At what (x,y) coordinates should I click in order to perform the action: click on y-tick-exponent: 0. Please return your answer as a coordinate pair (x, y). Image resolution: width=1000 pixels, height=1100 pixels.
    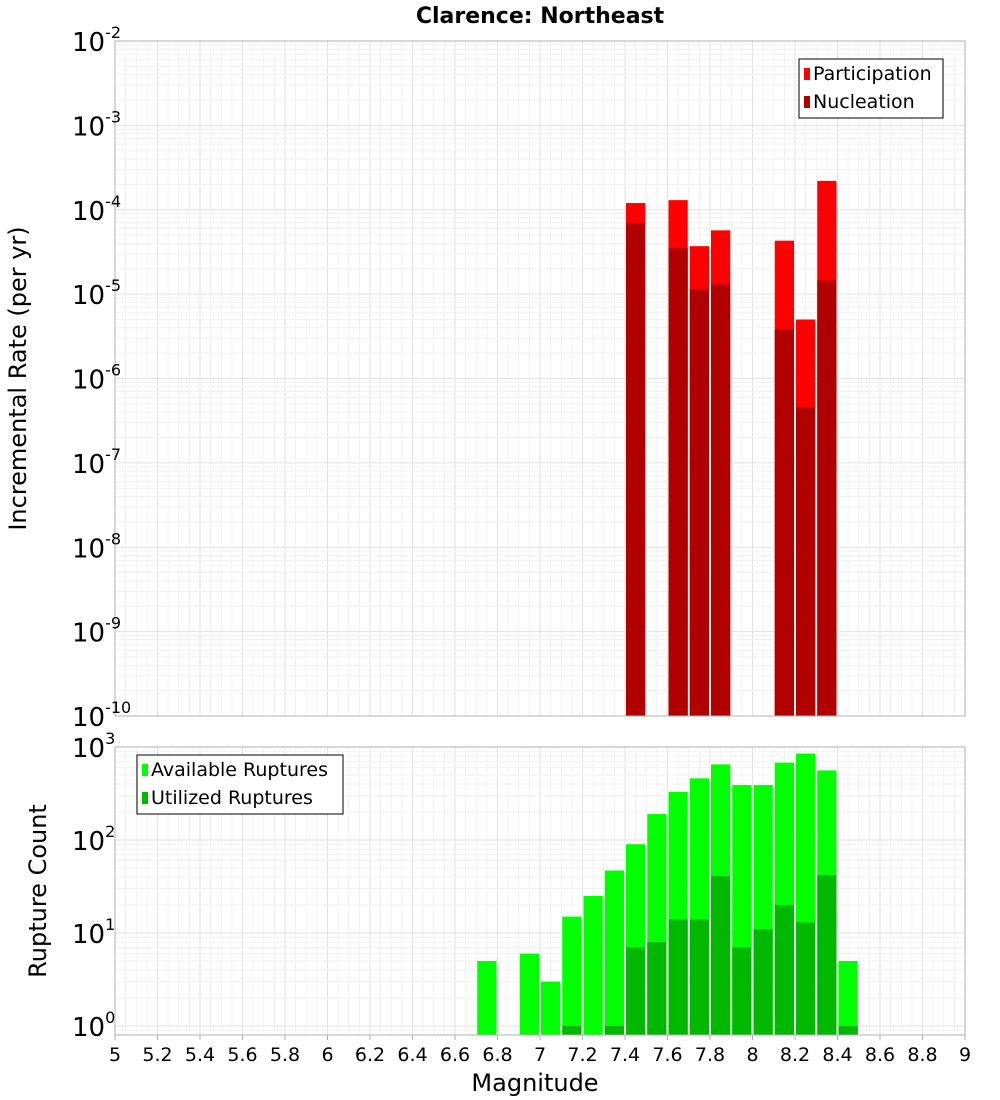
    Looking at the image, I should click on (110, 1017).